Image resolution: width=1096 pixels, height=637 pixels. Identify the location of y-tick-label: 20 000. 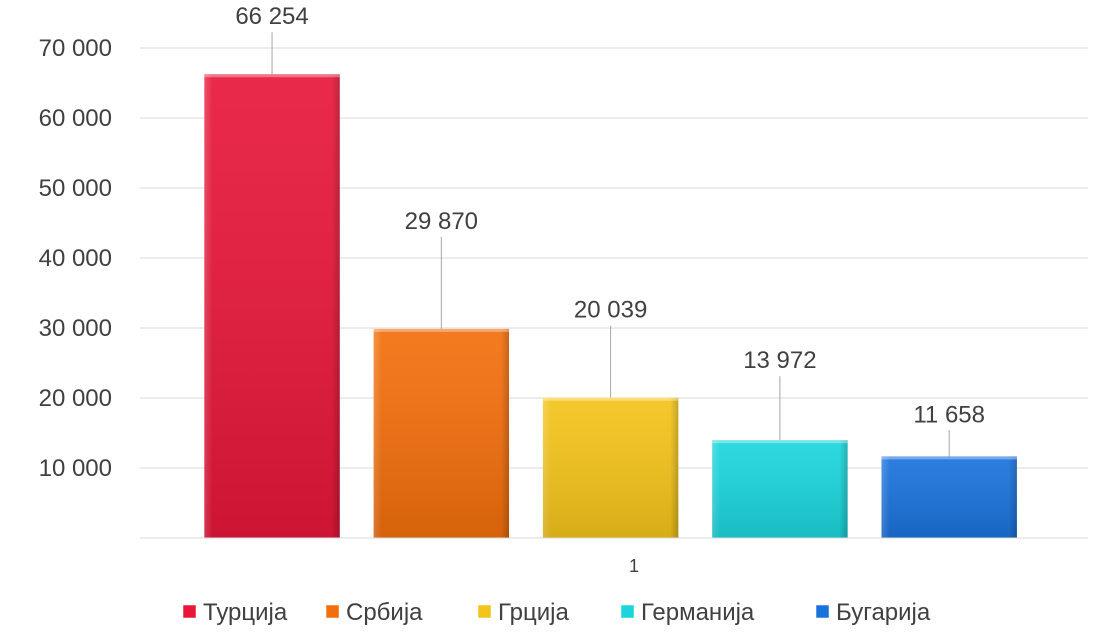
(75, 398).